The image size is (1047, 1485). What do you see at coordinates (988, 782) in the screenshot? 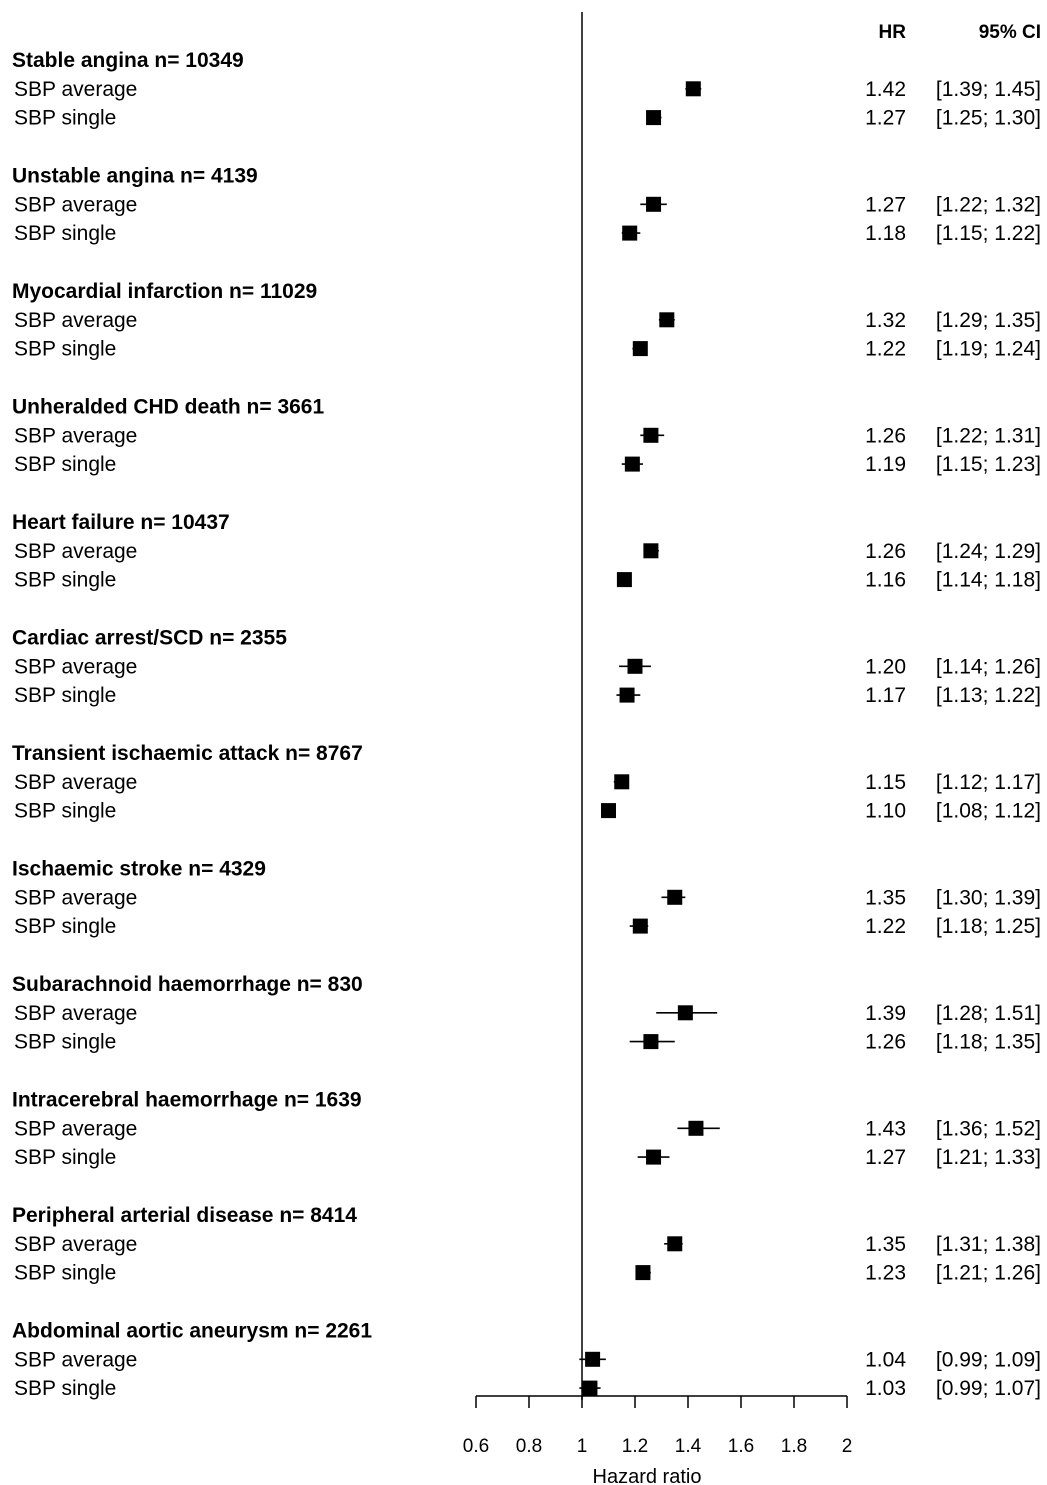
I see `ci-value: [1.12; 1.17]` at bounding box center [988, 782].